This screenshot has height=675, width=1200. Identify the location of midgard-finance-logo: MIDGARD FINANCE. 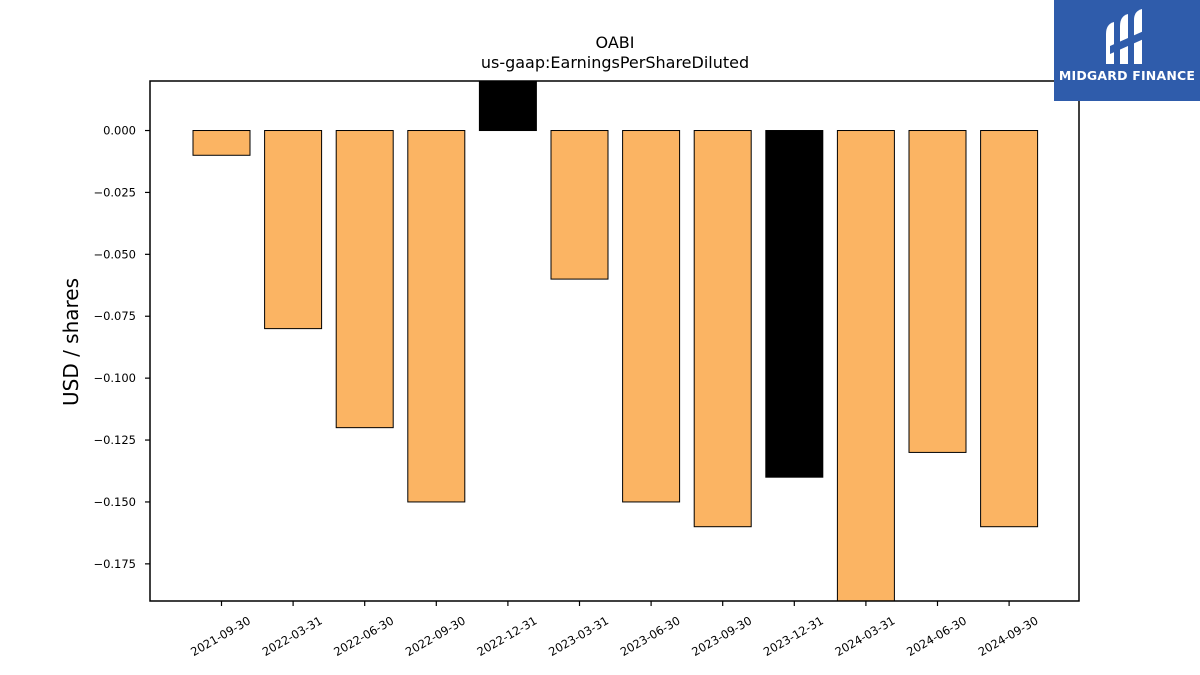
(1127, 50).